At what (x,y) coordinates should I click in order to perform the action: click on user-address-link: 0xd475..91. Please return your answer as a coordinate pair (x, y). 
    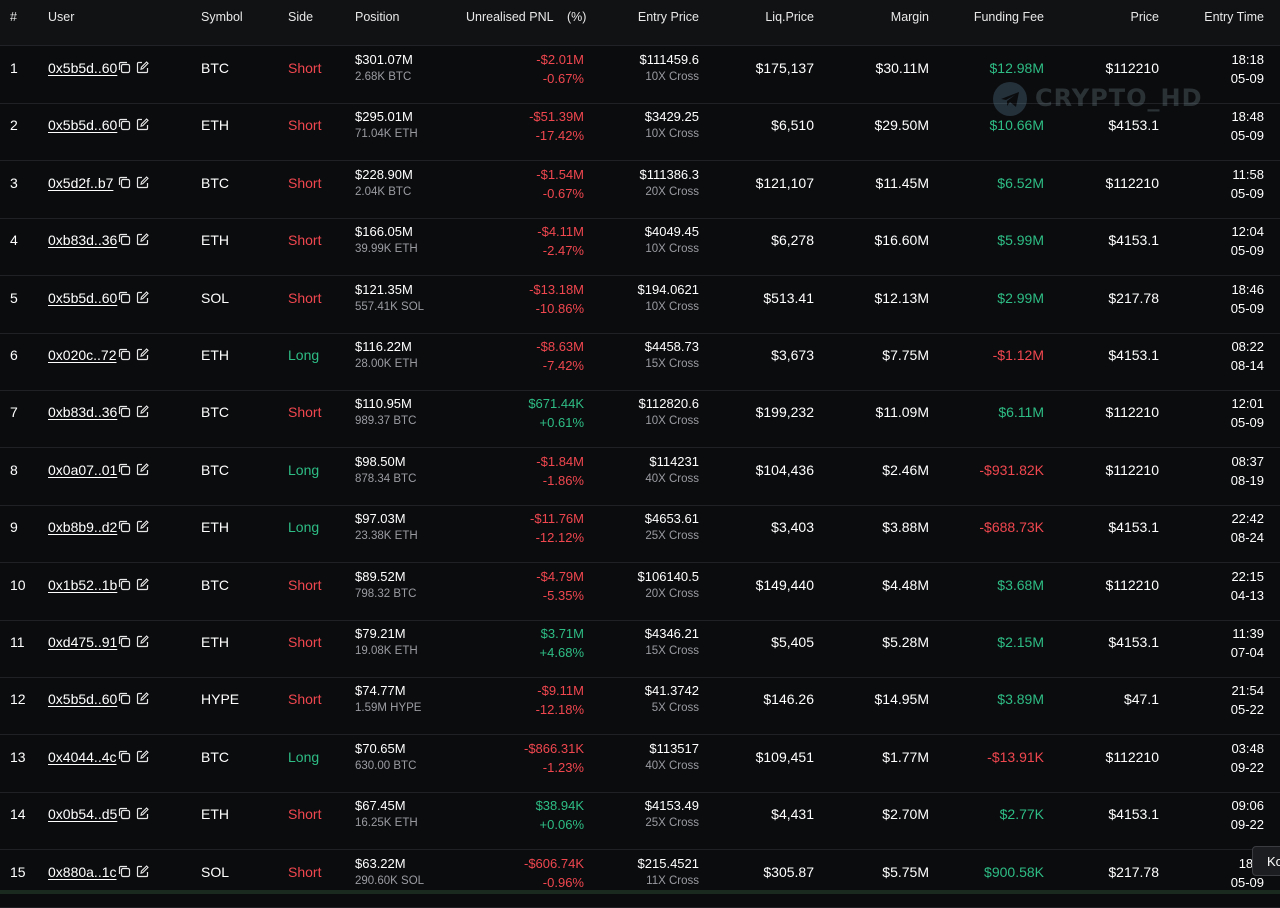
    Looking at the image, I should click on (83, 642).